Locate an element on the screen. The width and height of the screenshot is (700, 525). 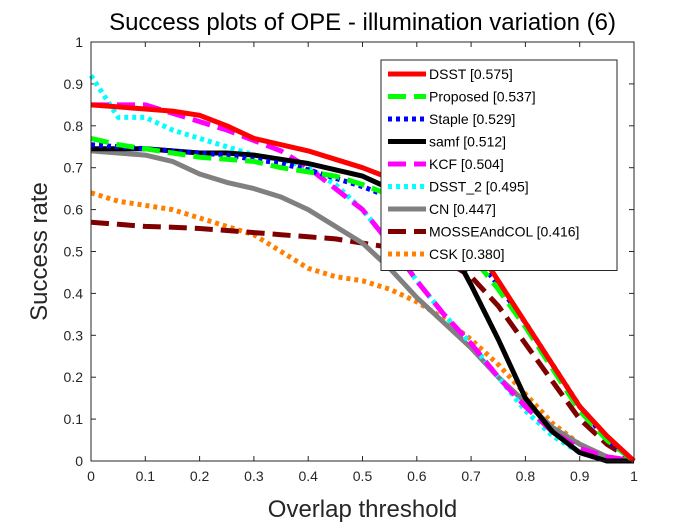
x-tick-label: 0.3 is located at coordinates (254, 476).